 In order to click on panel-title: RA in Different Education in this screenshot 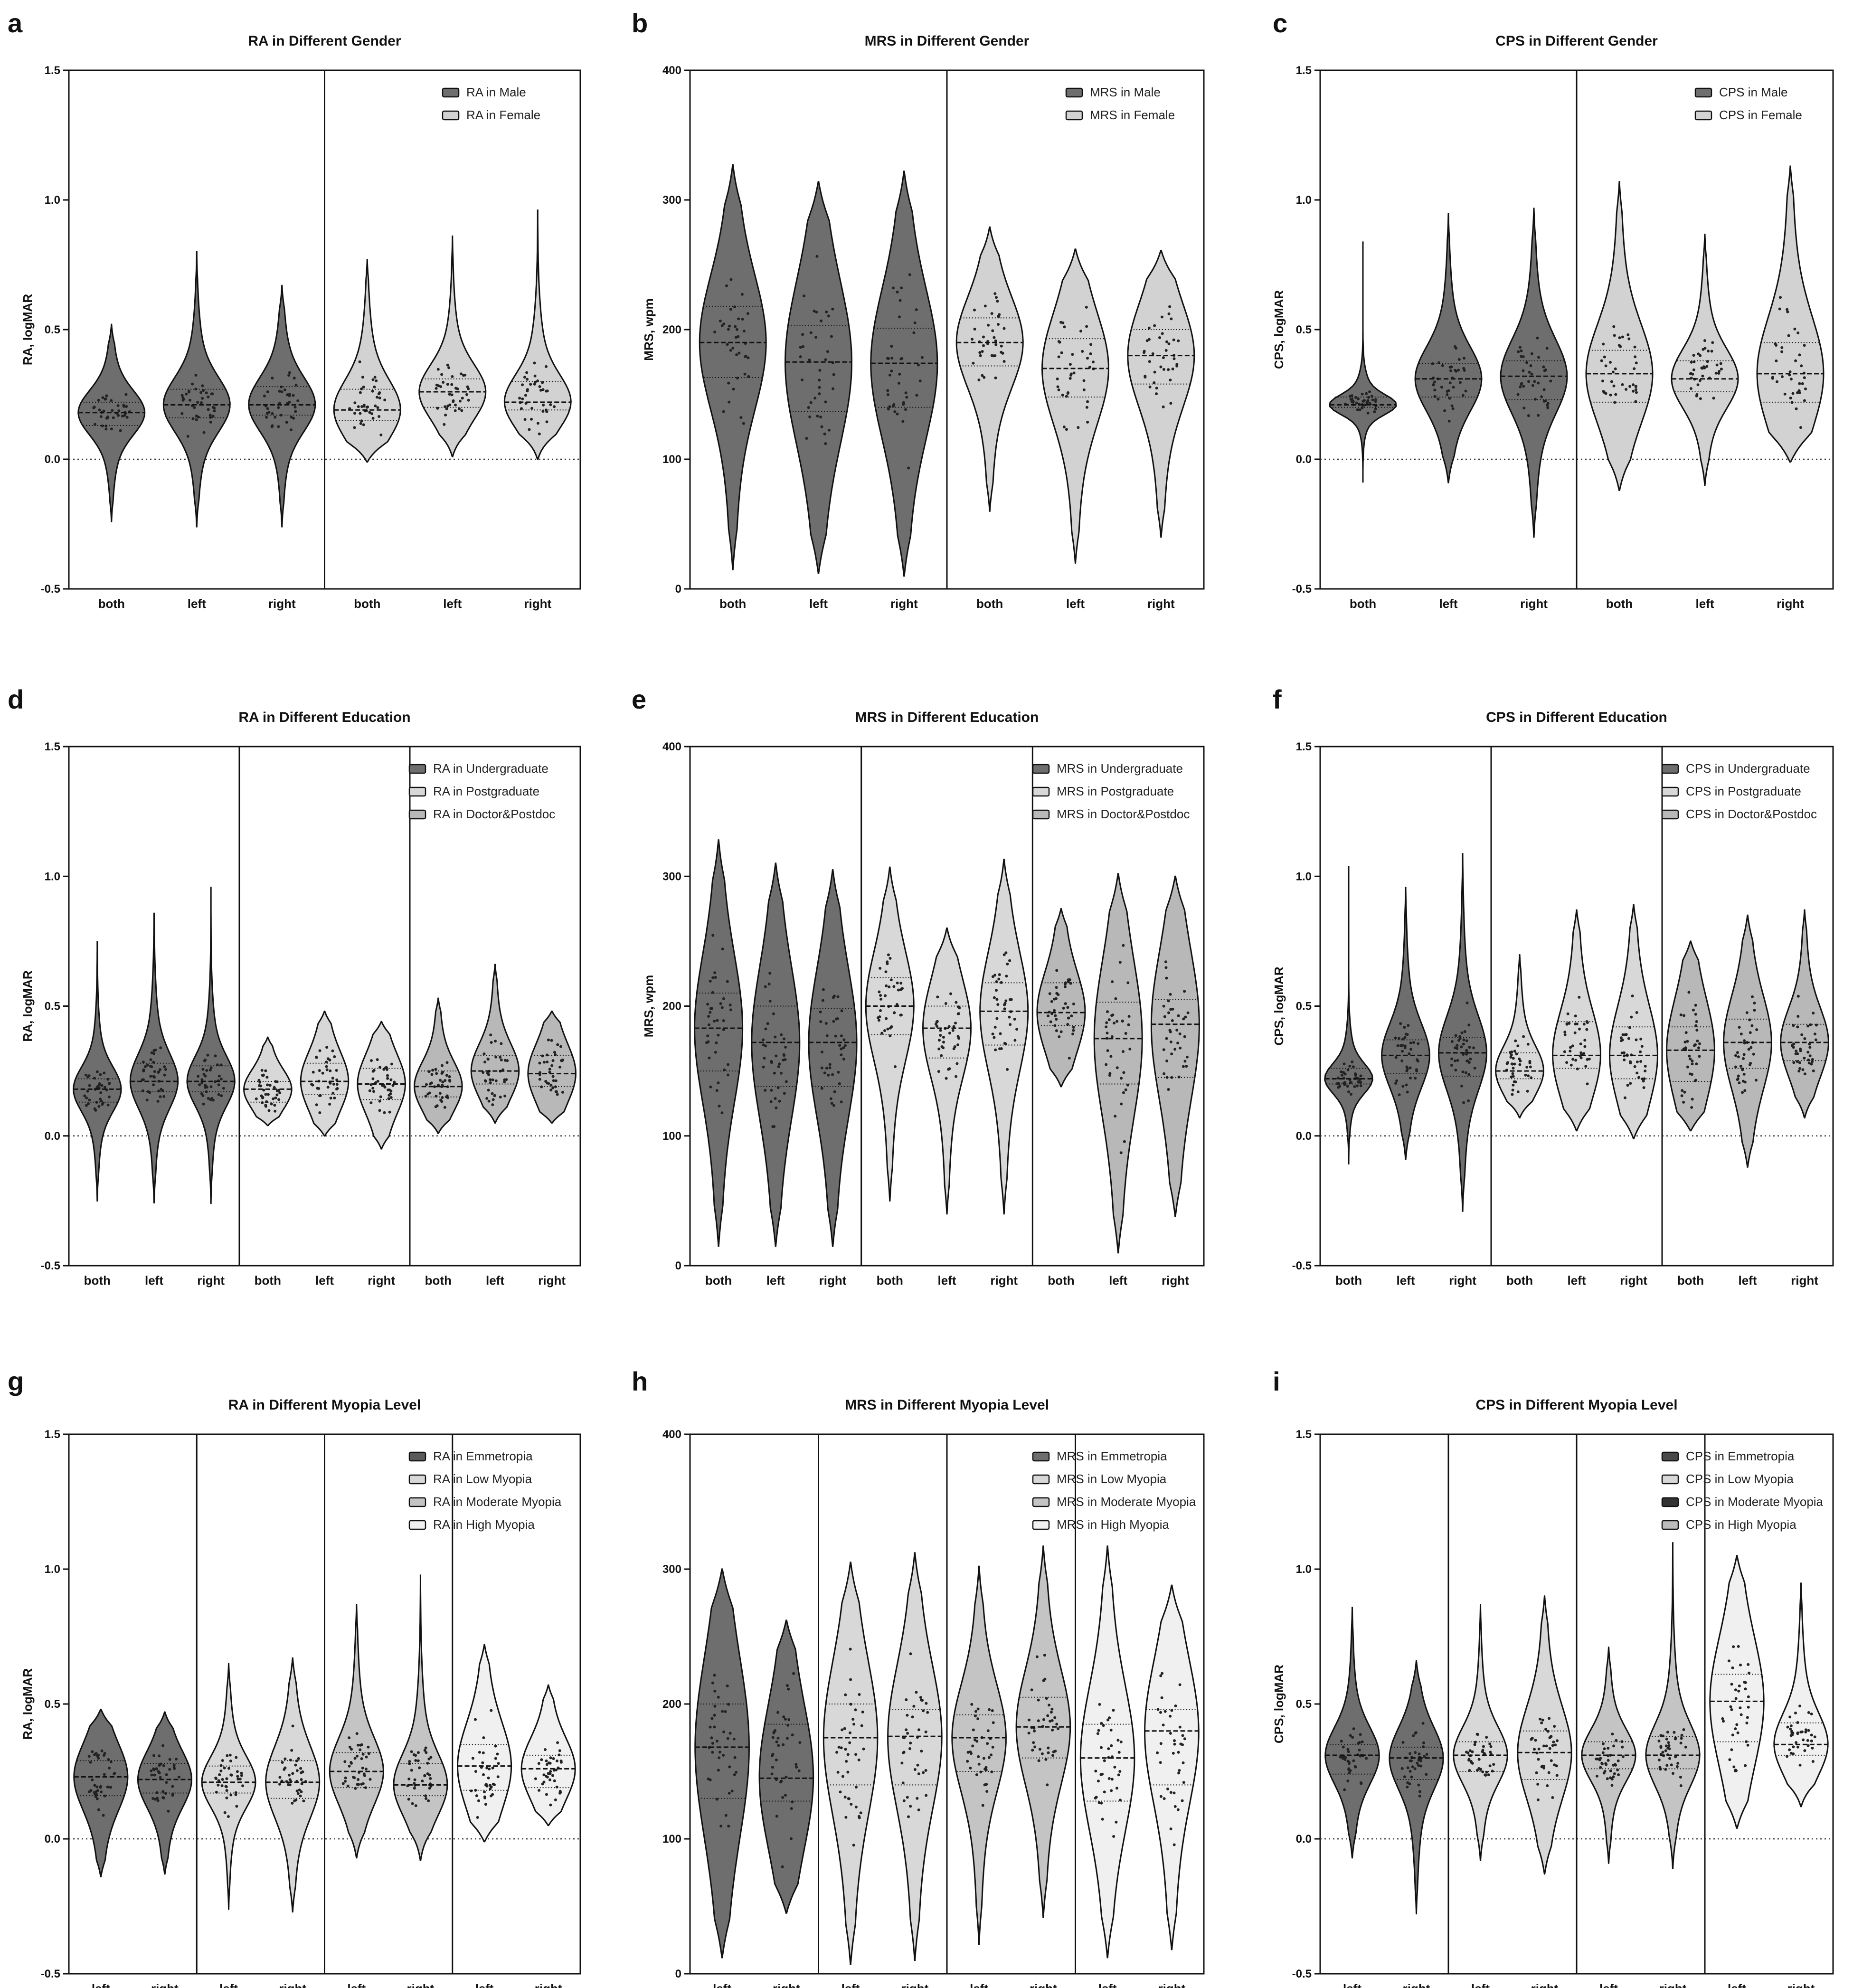, I will do `click(324, 718)`.